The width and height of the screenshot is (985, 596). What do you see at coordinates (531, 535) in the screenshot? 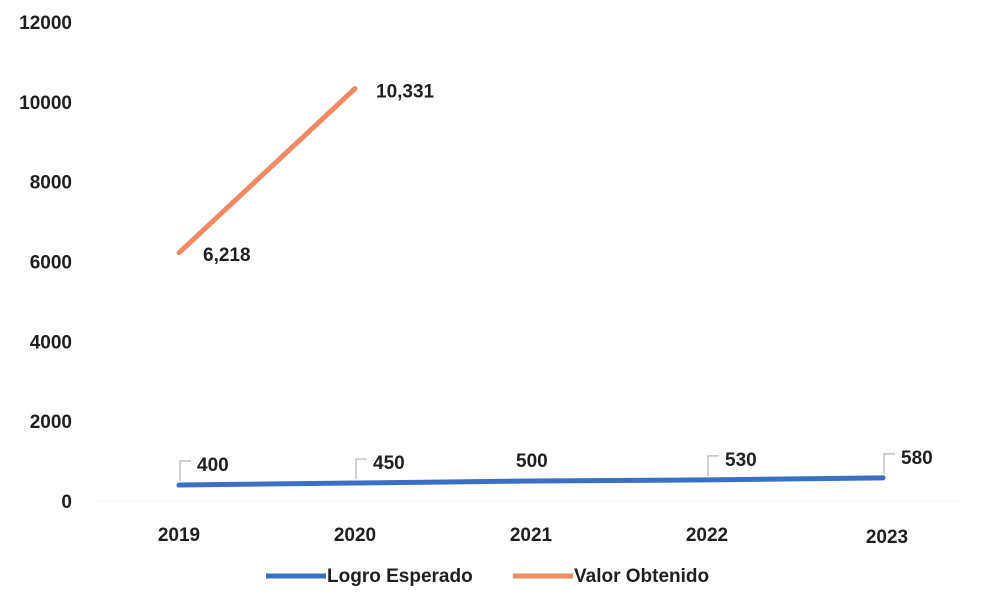
I see `x-tick-label: 2021` at bounding box center [531, 535].